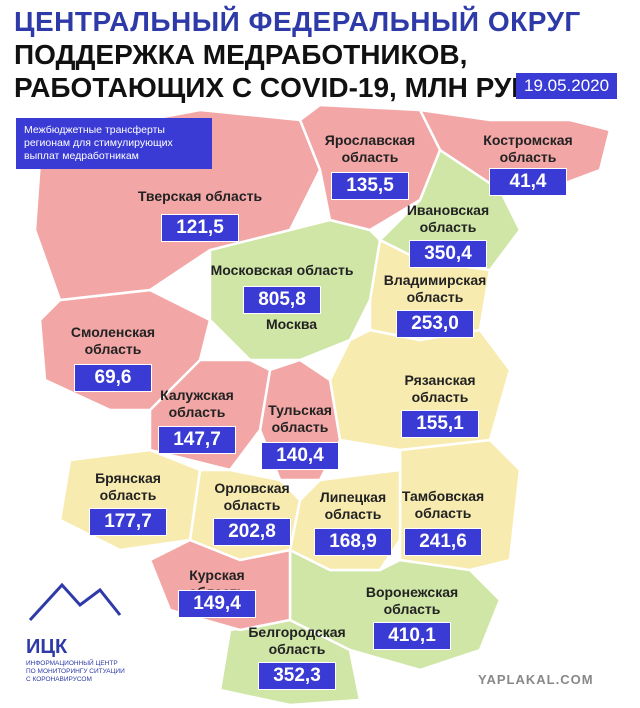 This screenshot has height=708, width=640. Describe the element at coordinates (297, 640) in the screenshot. I see `region-name: Белгородская область` at that location.